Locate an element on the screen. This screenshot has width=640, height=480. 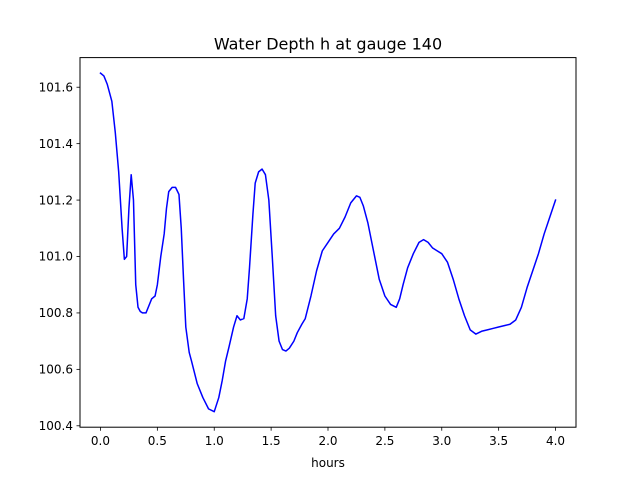
y-tick-label: 100.8 is located at coordinates (56, 313).